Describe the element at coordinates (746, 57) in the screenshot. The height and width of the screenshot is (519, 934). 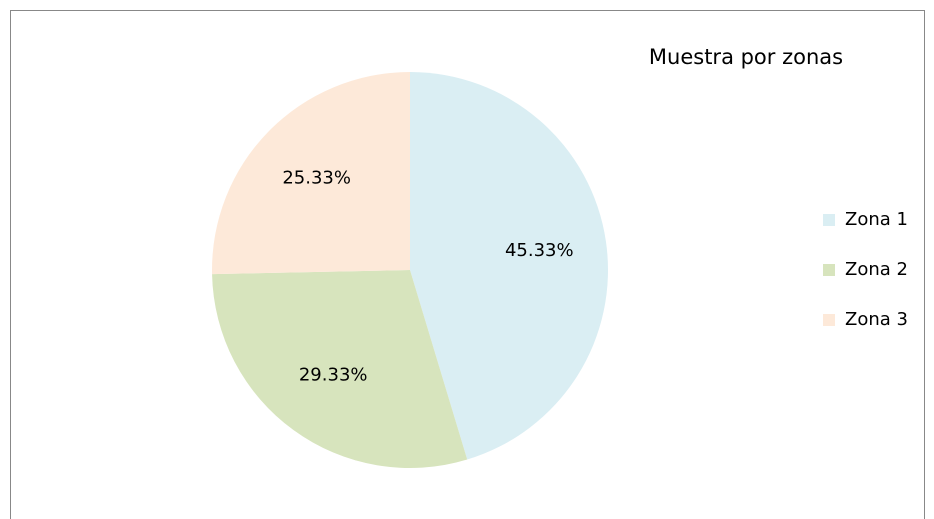
I see `chart-title: Muestra por zonas` at that location.